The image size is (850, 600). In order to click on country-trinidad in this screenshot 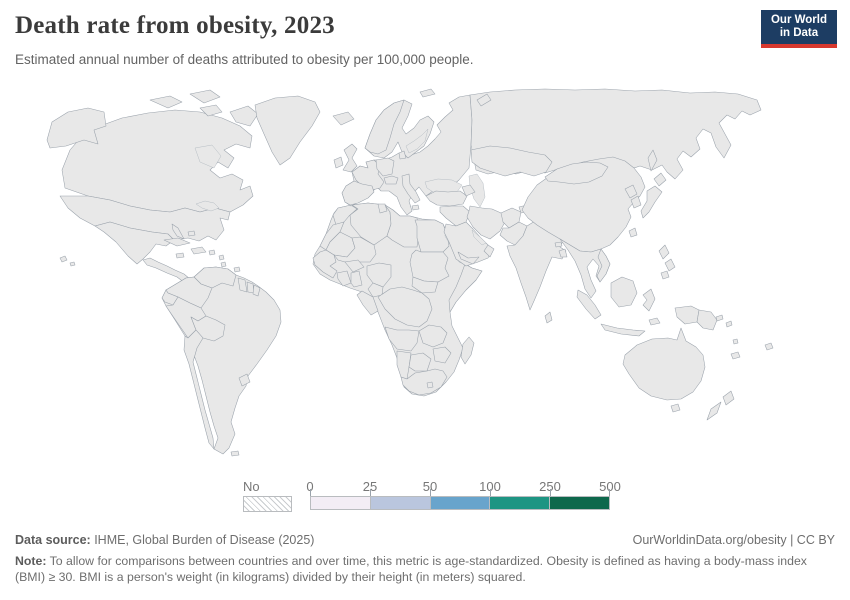, I will do `click(237, 269)`.